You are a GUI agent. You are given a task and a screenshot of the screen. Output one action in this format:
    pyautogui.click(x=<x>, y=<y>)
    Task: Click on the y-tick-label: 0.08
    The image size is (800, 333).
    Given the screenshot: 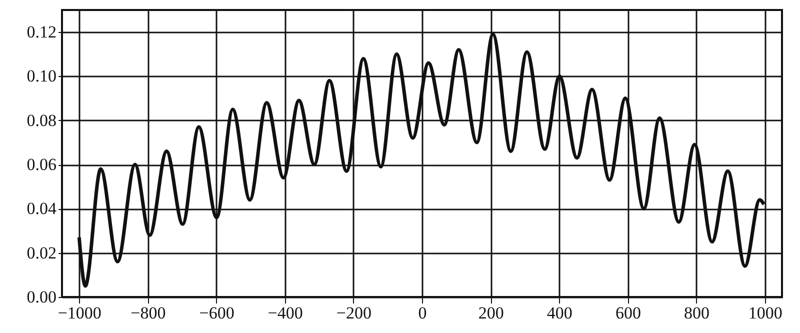 What is the action you would take?
    pyautogui.click(x=41, y=120)
    